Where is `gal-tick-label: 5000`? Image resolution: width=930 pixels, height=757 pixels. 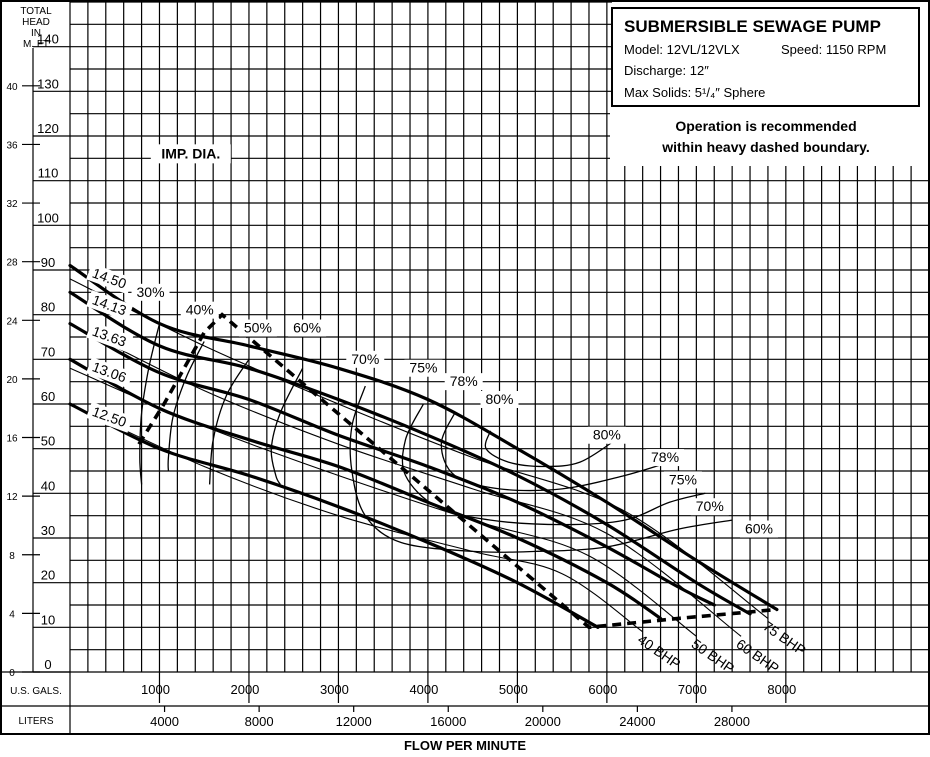
gal-tick-label: 5000 is located at coordinates (513, 689).